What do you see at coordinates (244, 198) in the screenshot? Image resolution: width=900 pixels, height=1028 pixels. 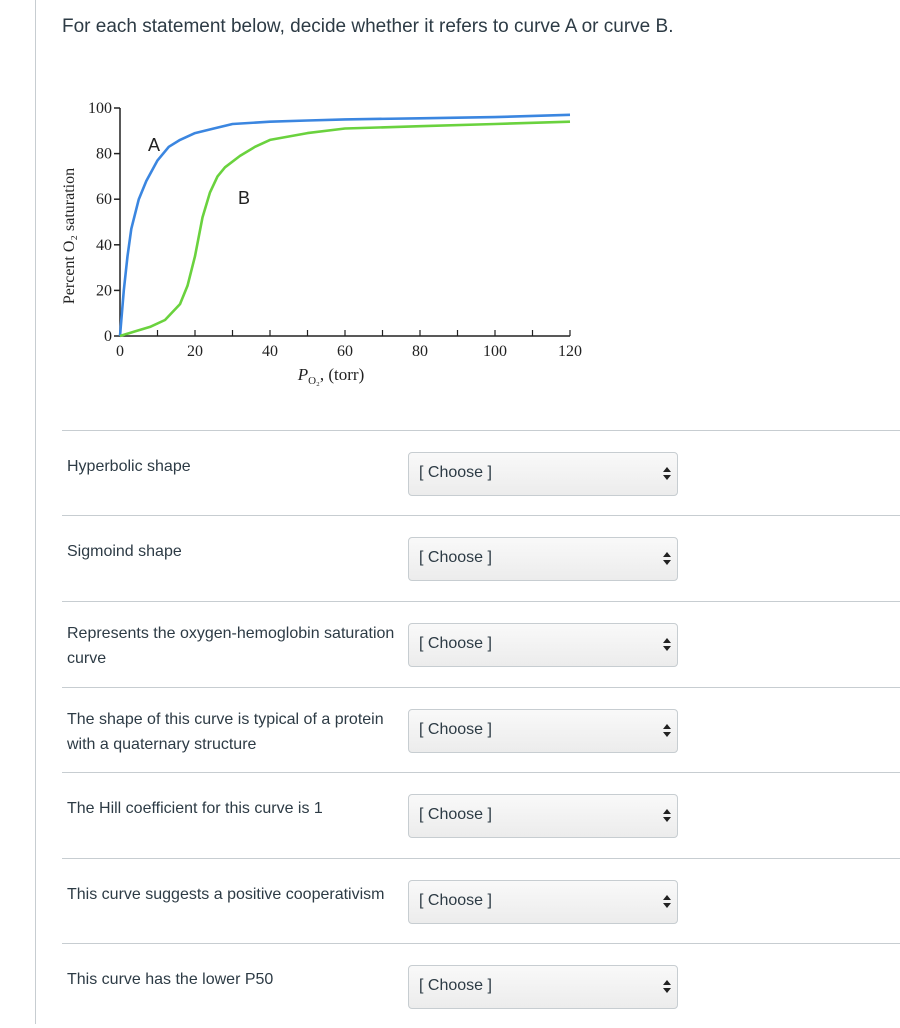 I see `curve-b-label: B` at bounding box center [244, 198].